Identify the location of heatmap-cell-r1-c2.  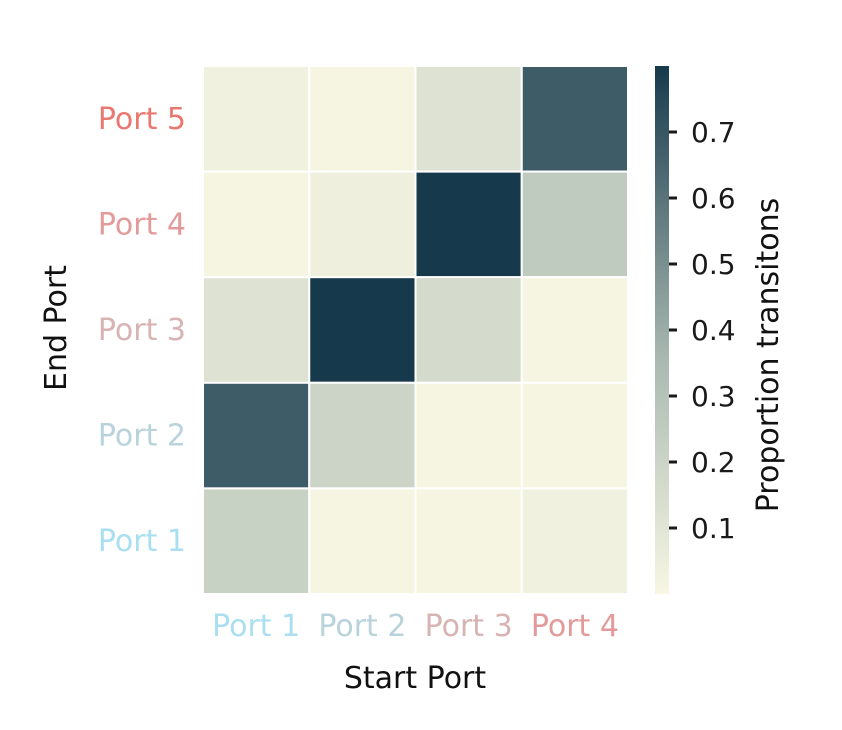
(362, 119).